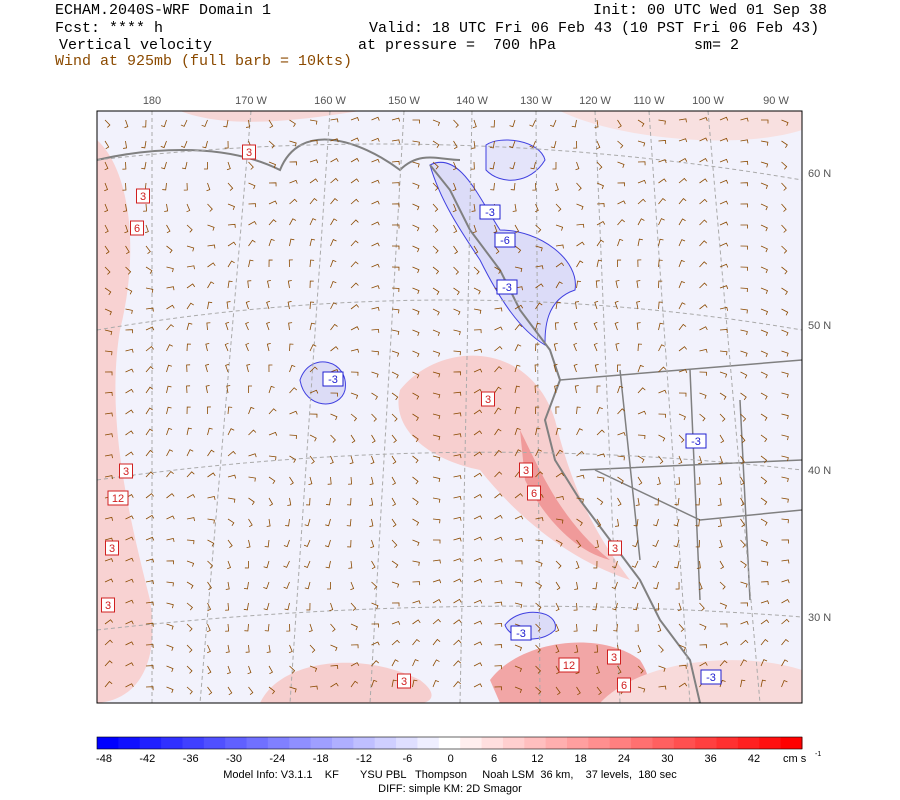 This screenshot has width=900, height=800. What do you see at coordinates (494, 759) in the screenshot?
I see `colorbar-tick-label: 6` at bounding box center [494, 759].